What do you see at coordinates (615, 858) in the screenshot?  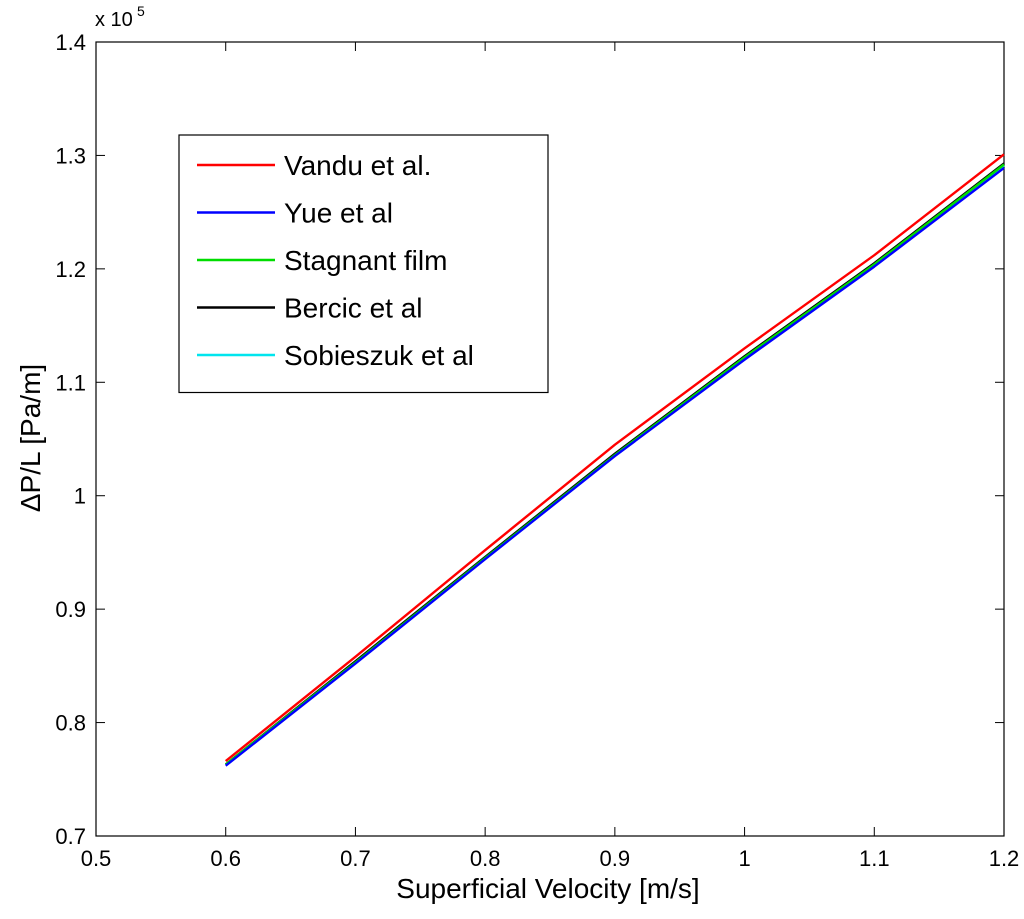 I see `x-tick-label: 0.9` at bounding box center [615, 858].